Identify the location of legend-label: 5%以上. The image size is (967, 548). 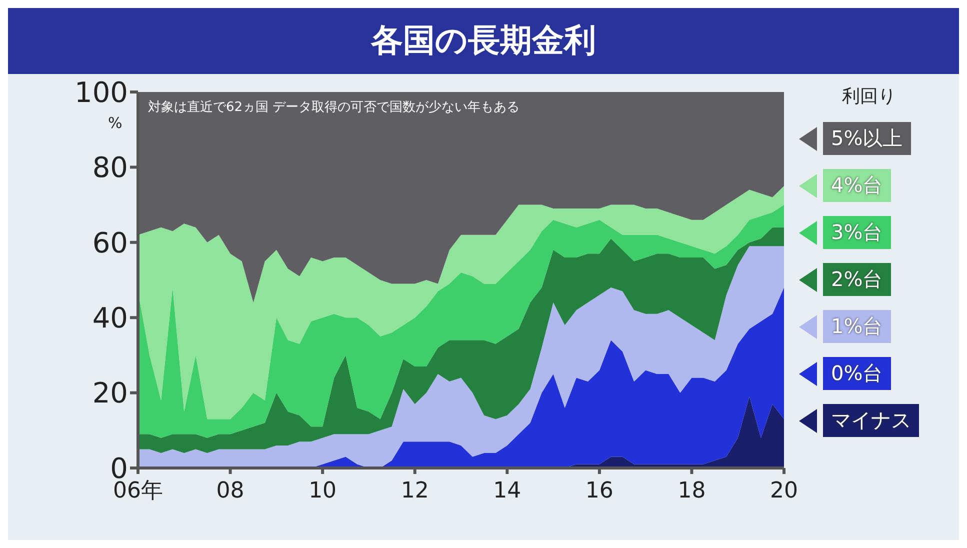
(867, 138).